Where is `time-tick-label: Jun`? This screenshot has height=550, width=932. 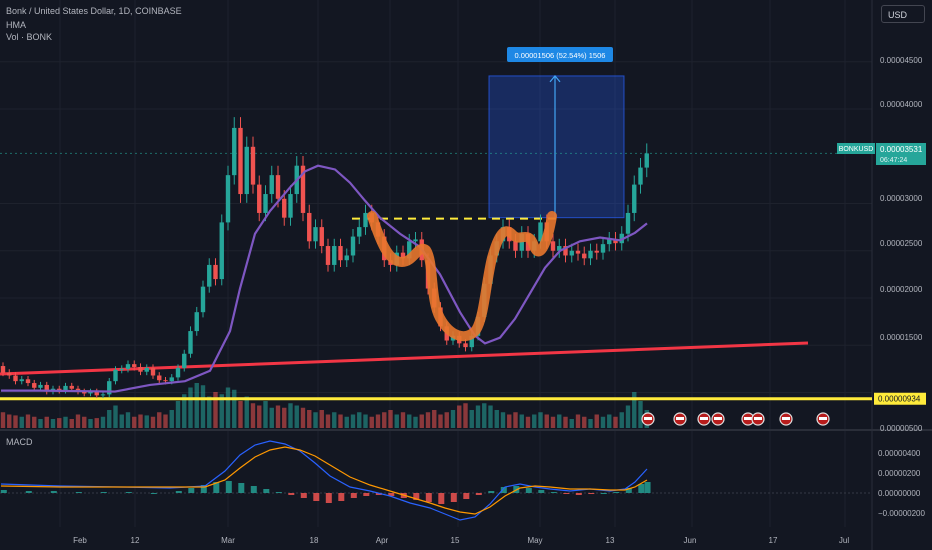 time-tick-label: Jun is located at coordinates (690, 540).